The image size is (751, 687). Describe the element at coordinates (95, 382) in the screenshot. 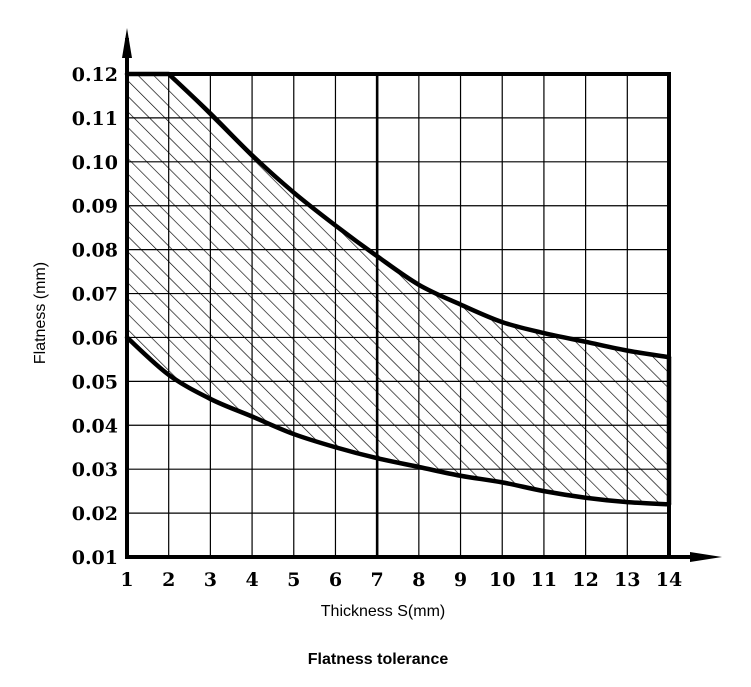

I see `y-tick-label: 0.05` at that location.